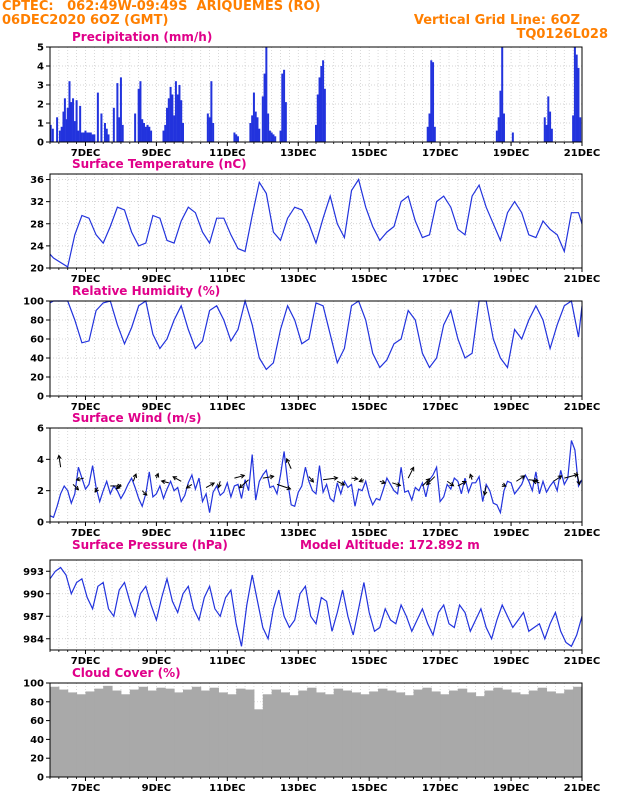 This screenshot has width=618, height=800. Describe the element at coordinates (37, 321) in the screenshot. I see `rh-ytick-label: 80` at that location.